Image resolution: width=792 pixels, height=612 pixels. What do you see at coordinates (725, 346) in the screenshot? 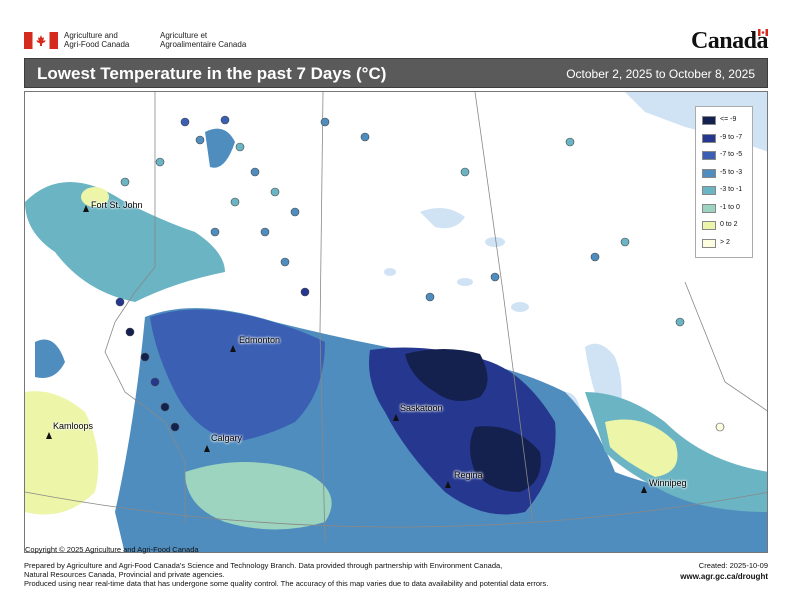
I see `mb-on-boundary` at bounding box center [725, 346].